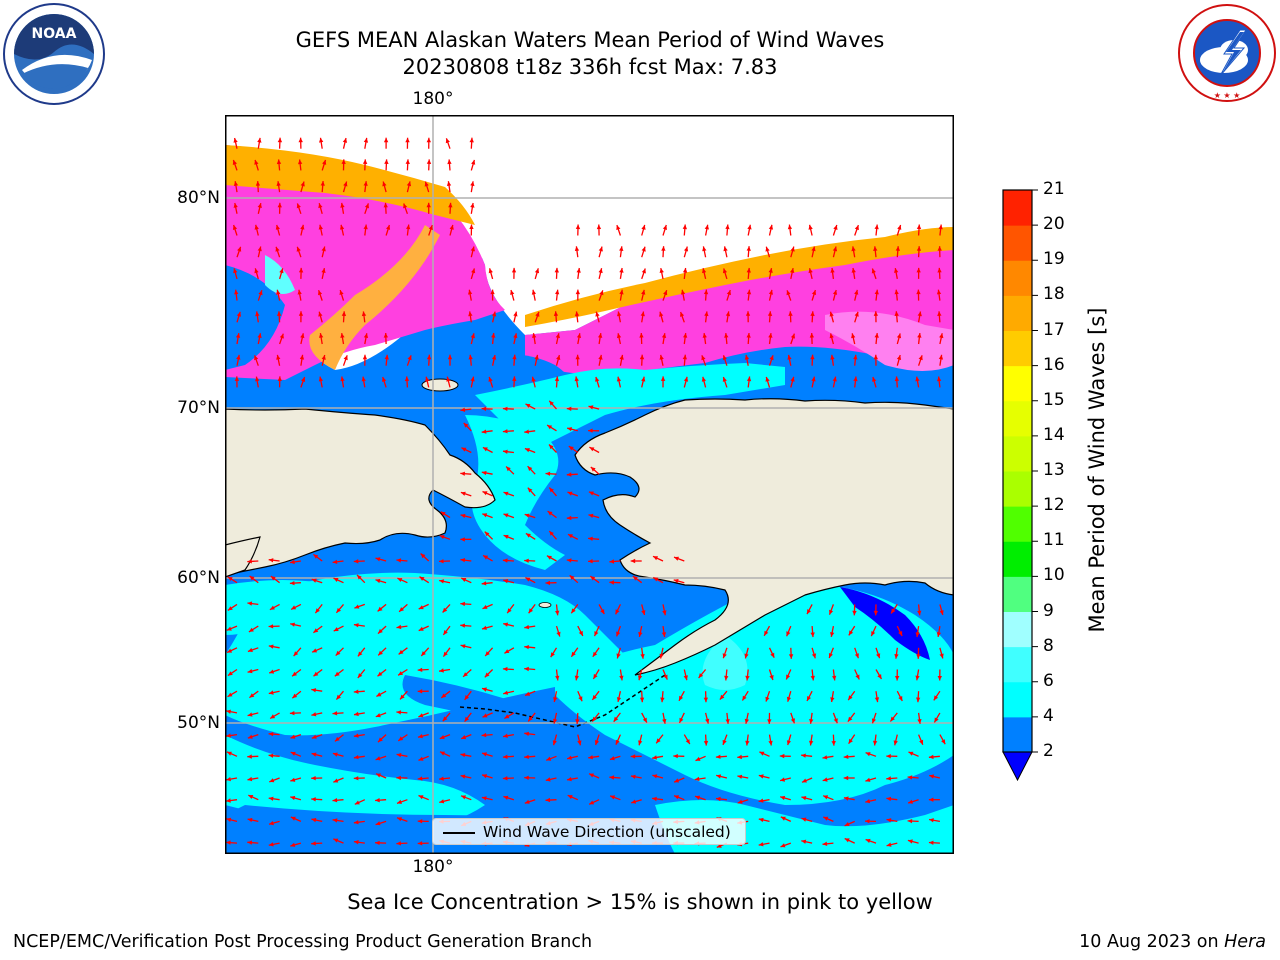  What do you see at coordinates (1054, 434) in the screenshot?
I see `colorbar-tick-label: 14` at bounding box center [1054, 434].